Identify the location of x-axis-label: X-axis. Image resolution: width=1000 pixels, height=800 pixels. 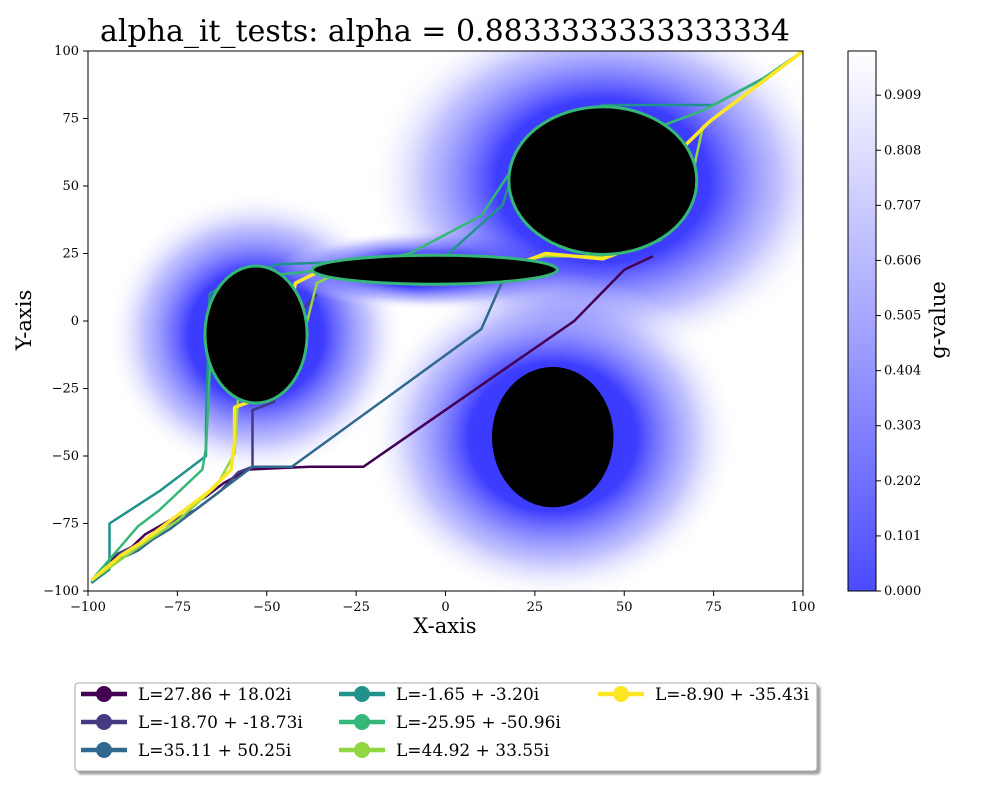
(444, 626).